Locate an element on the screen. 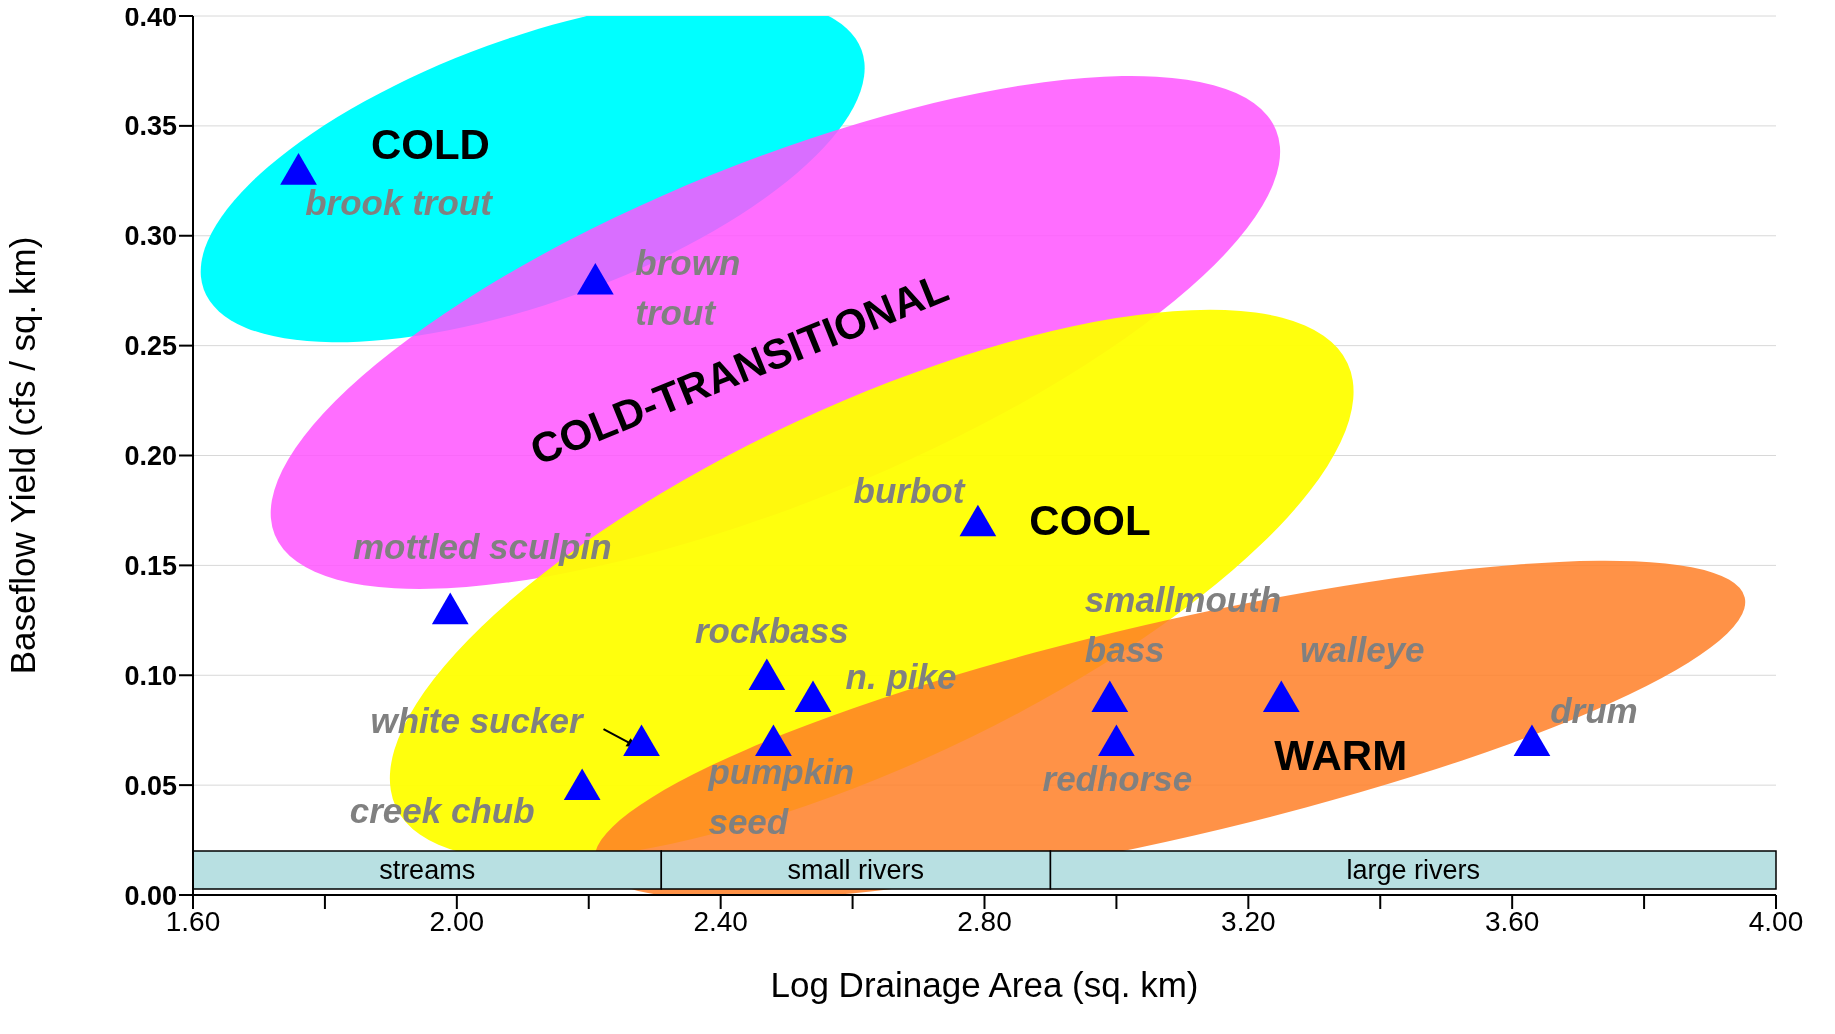  x-tick-label: 2.80 is located at coordinates (984, 921).